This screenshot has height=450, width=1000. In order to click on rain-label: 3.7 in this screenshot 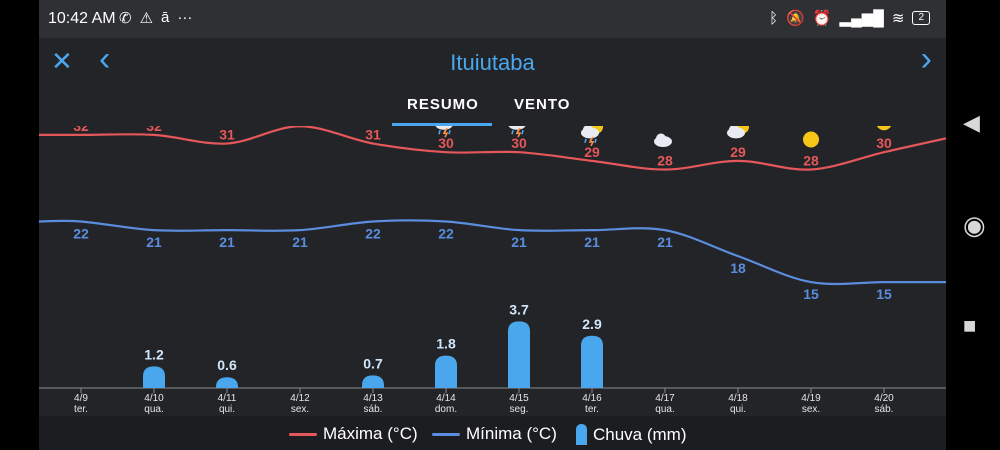, I will do `click(519, 309)`.